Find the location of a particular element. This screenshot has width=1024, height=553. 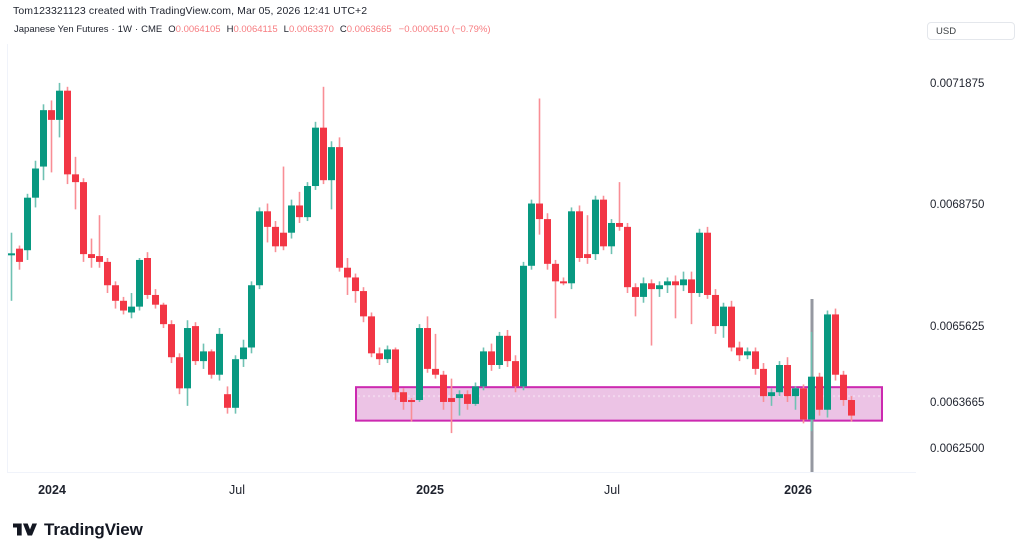

legend-high: H0.0064115 is located at coordinates (252, 29).